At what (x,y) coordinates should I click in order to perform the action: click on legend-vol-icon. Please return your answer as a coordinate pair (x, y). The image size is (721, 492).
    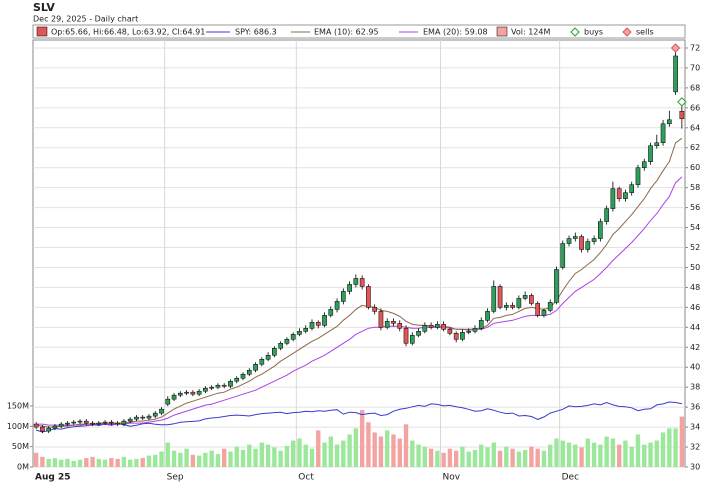
    Looking at the image, I should click on (502, 31).